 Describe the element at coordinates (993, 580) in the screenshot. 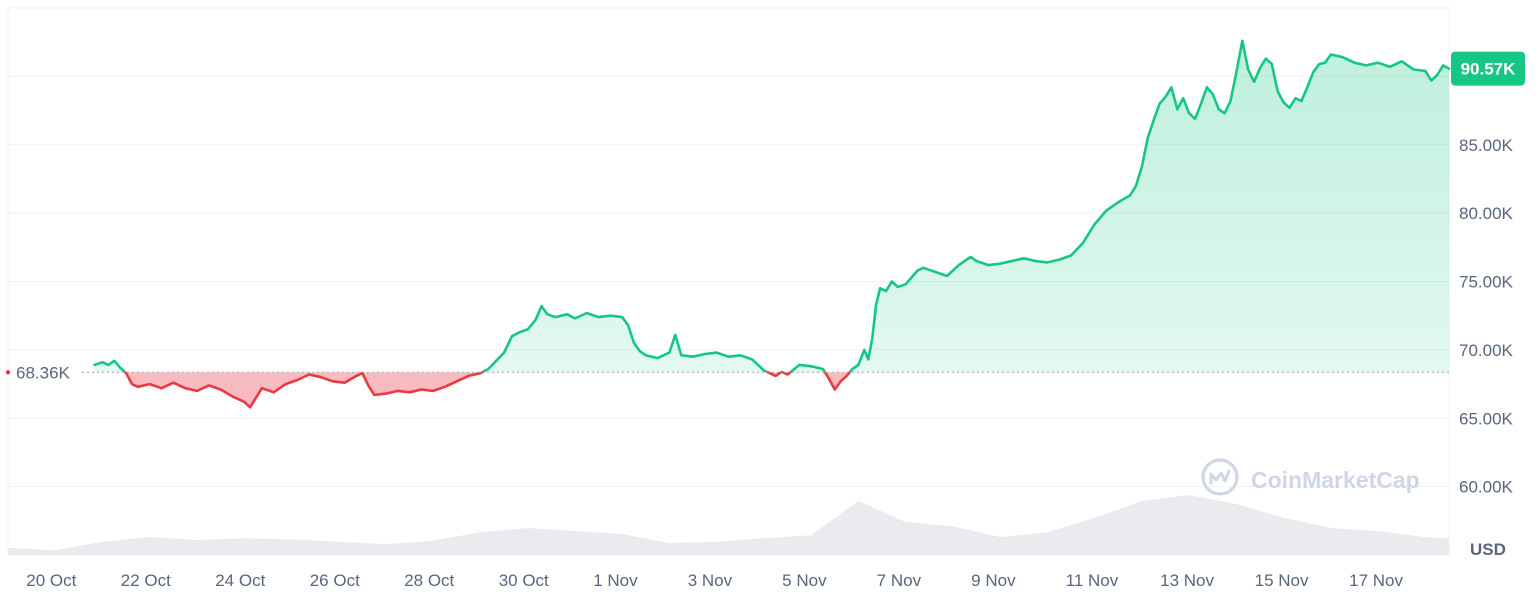

I see `x-tick-label: 9 Nov` at that location.